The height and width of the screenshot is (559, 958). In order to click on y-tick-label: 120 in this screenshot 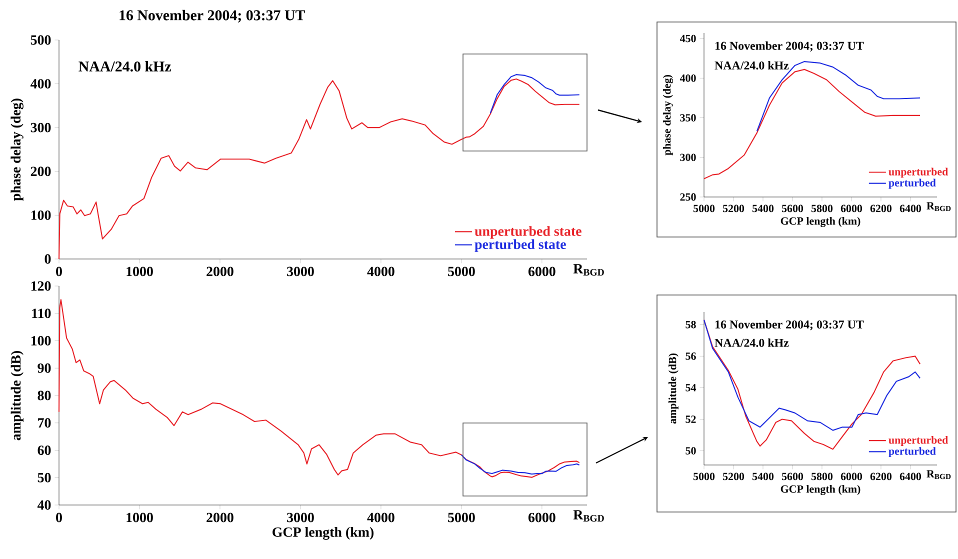, I will do `click(41, 286)`.